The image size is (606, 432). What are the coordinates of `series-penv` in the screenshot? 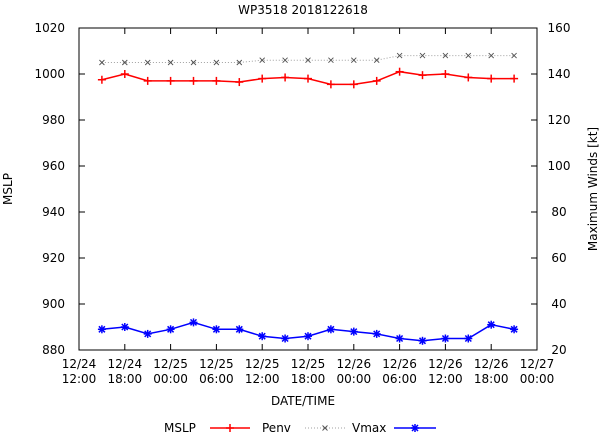 It's located at (308, 59).